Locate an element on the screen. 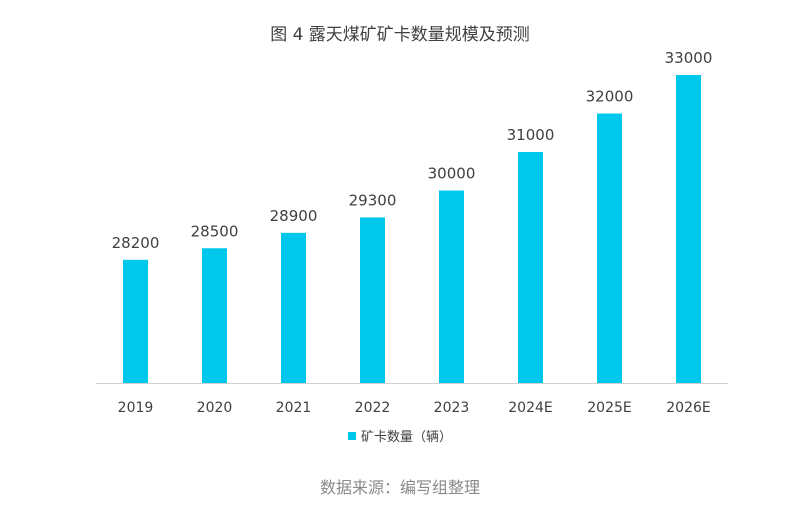  chart-title: 图 4 露天煤矿矿卡数量规模及预测 is located at coordinates (400, 35).